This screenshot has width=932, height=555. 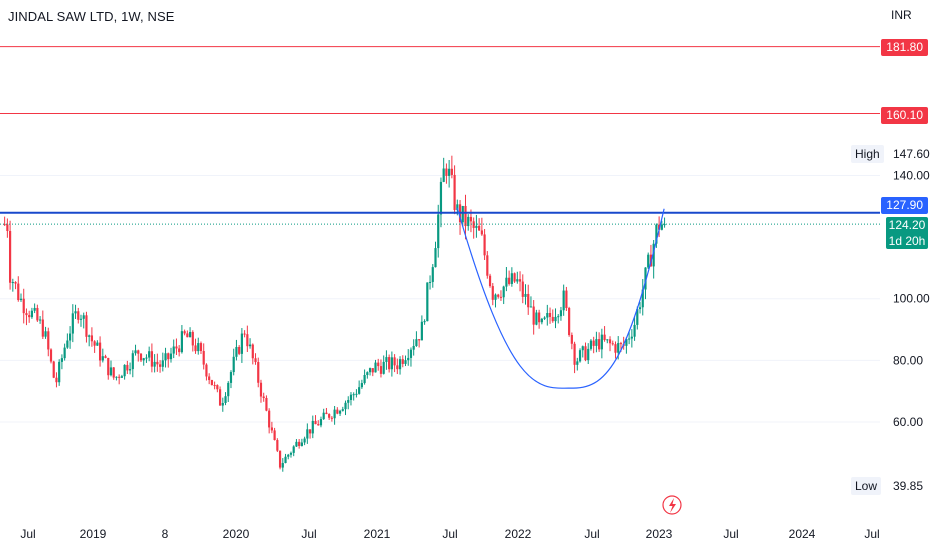 What do you see at coordinates (911, 154) in the screenshot?
I see `high-value: 147.60` at bounding box center [911, 154].